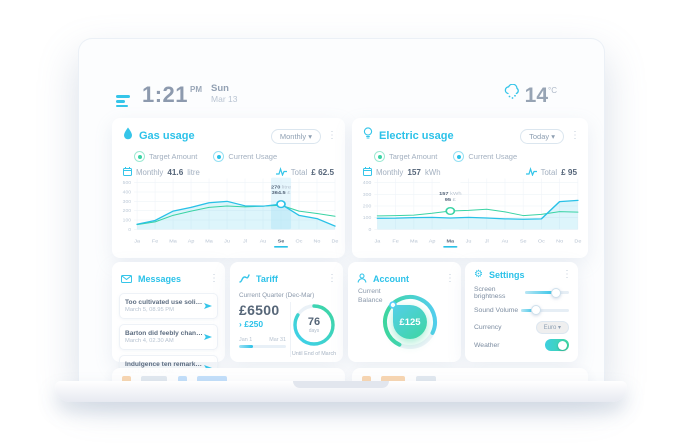 The width and height of the screenshot is (682, 448). Describe the element at coordinates (367, 183) in the screenshot. I see `svg-text: 400` at that location.